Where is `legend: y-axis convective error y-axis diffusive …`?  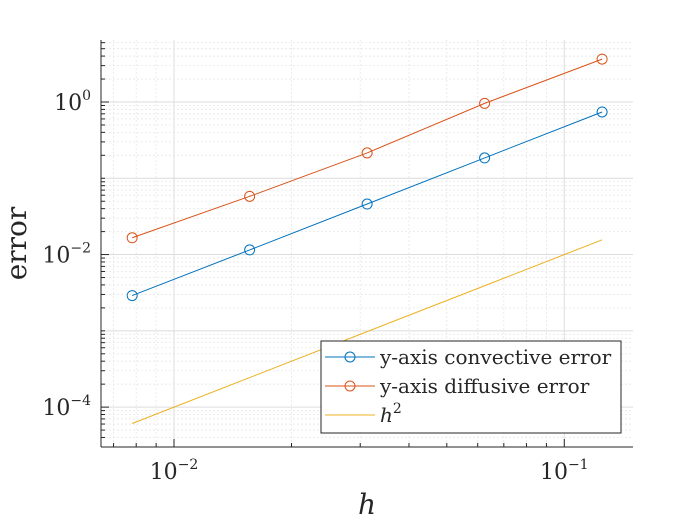 legend: y-axis convective error y-axis diffusive … is located at coordinates (471, 387).